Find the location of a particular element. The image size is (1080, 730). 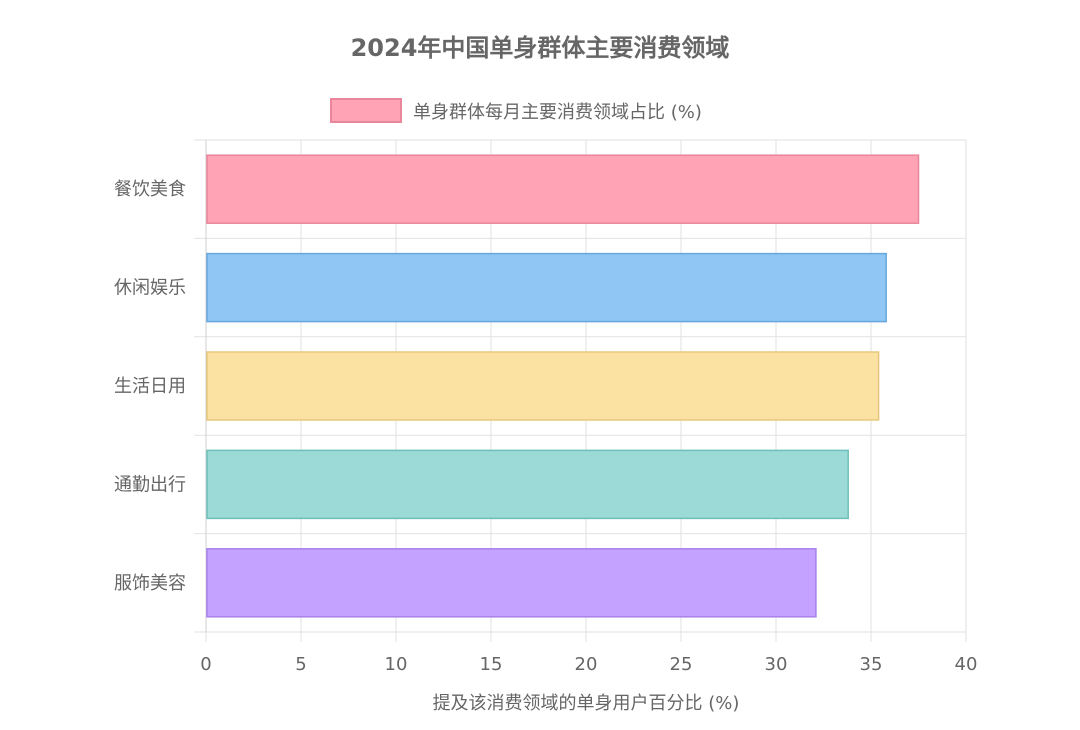

y-tick-label: 通勤出行 is located at coordinates (150, 484).